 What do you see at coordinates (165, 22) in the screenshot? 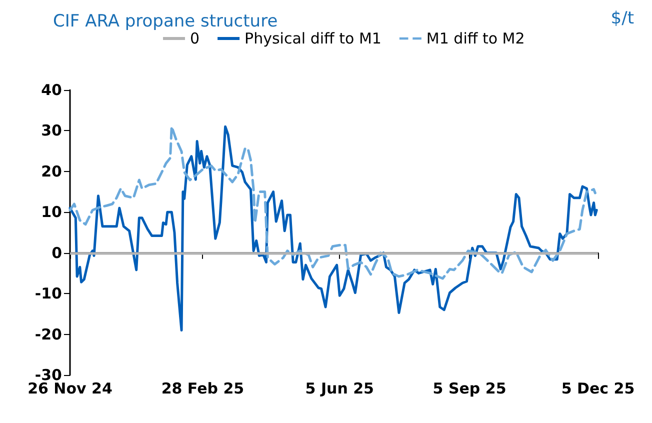
I see `chart-title: CIF ARA propane structure` at bounding box center [165, 22].